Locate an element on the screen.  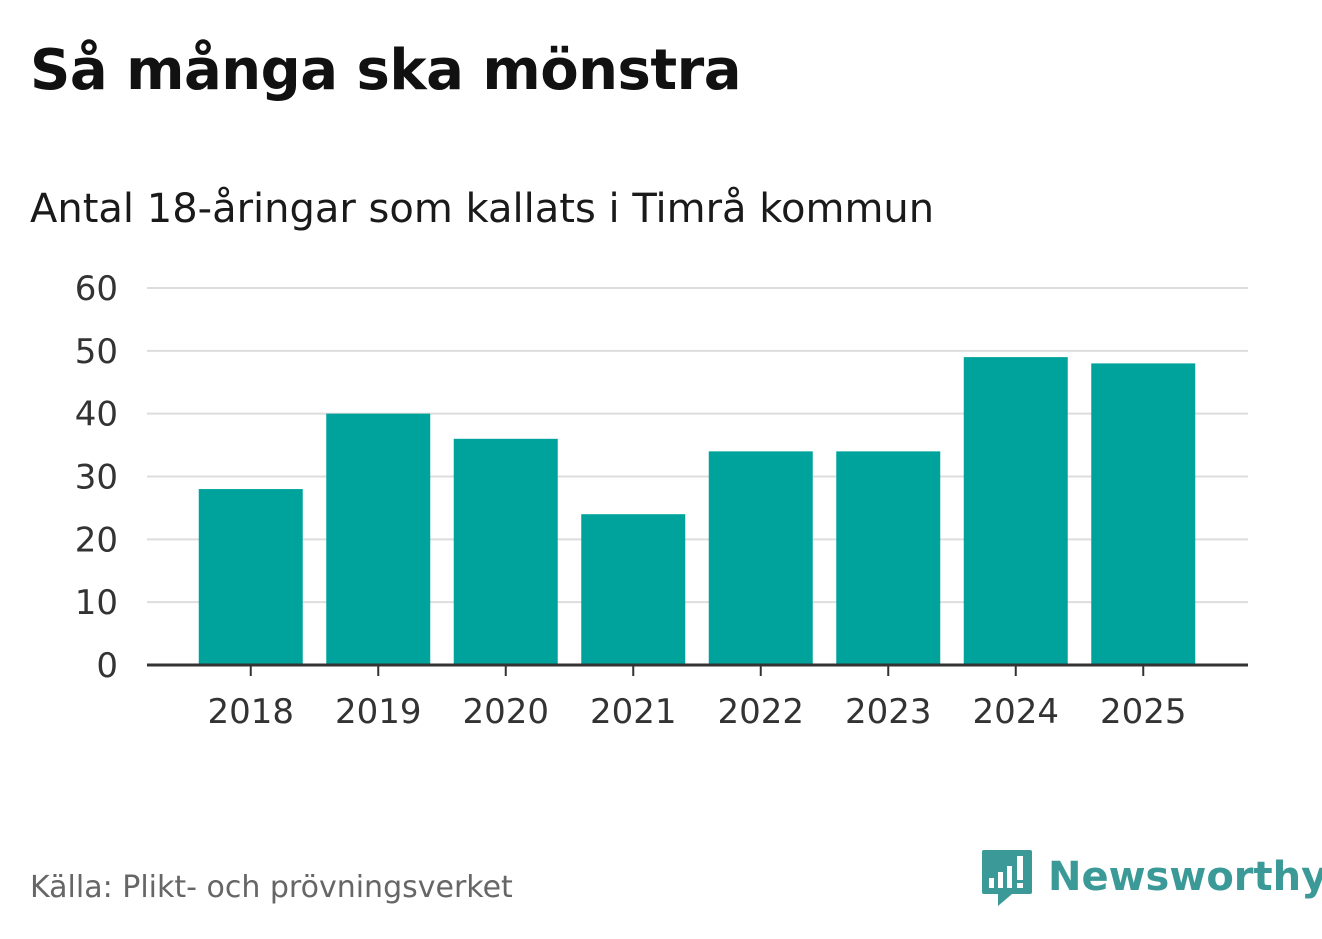
y-tick-label: 40 is located at coordinates (96, 415).